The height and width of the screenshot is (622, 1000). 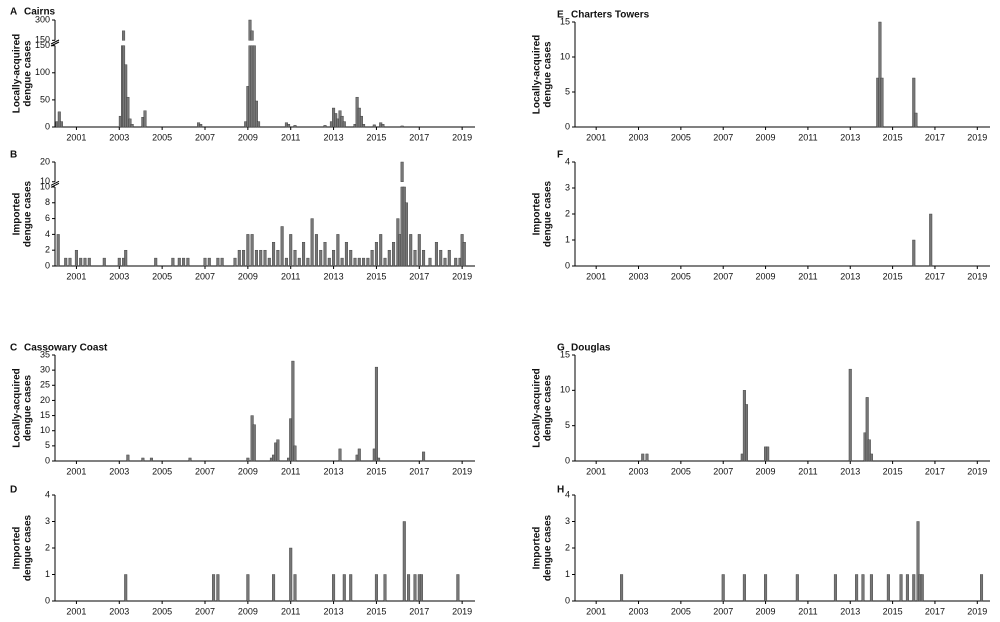 I want to click on panel-title: Charters Towers, so click(x=610, y=15).